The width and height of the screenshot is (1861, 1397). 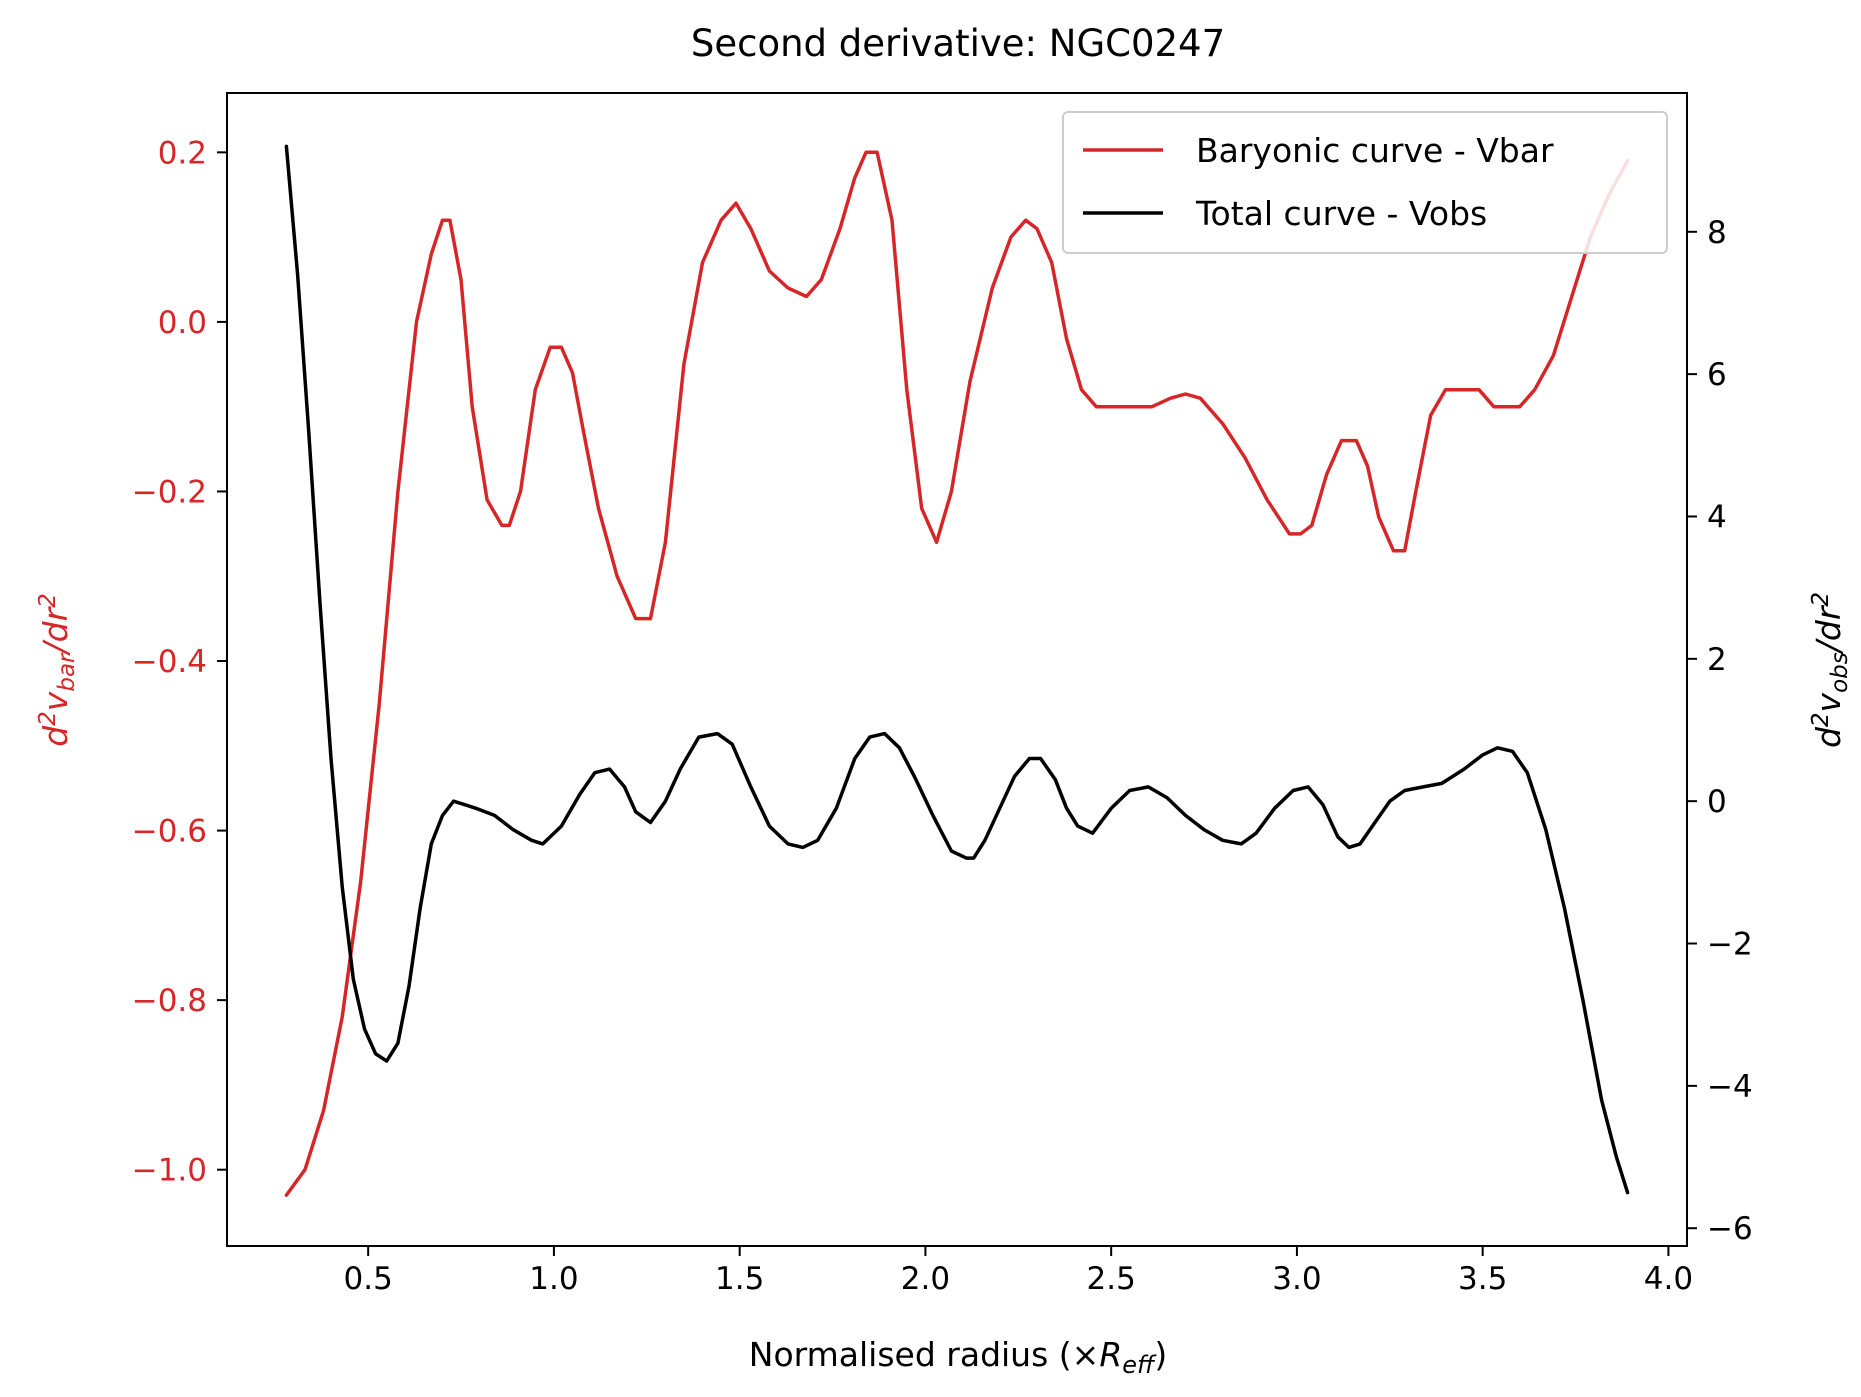 I want to click on x-tick-label: 1.0, so click(x=553, y=1279).